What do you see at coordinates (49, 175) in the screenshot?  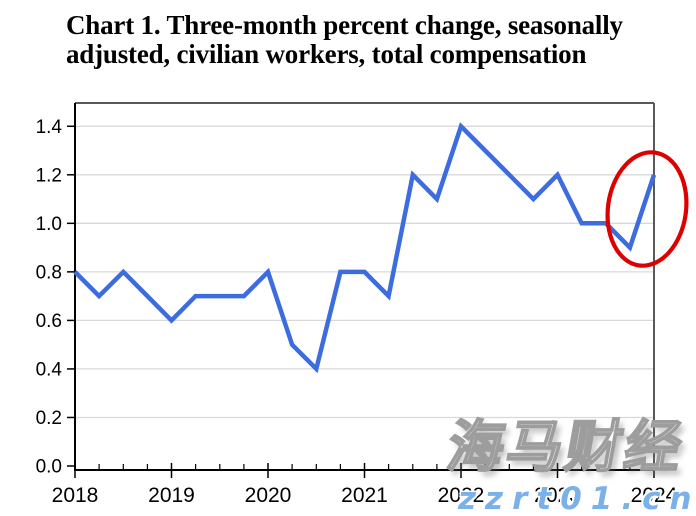 I see `y-tick-label-1.2: 1.2` at bounding box center [49, 175].